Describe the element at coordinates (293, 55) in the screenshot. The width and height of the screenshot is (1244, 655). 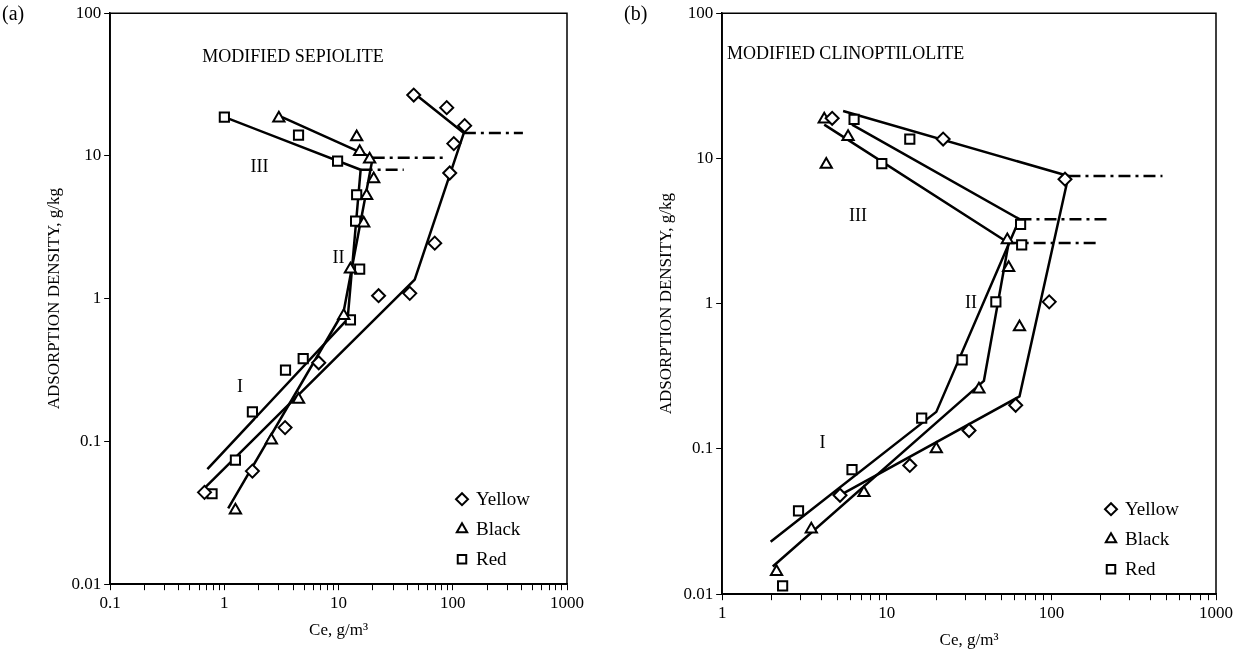
I see `annotation: MODIFIED SEPIOLITE` at that location.